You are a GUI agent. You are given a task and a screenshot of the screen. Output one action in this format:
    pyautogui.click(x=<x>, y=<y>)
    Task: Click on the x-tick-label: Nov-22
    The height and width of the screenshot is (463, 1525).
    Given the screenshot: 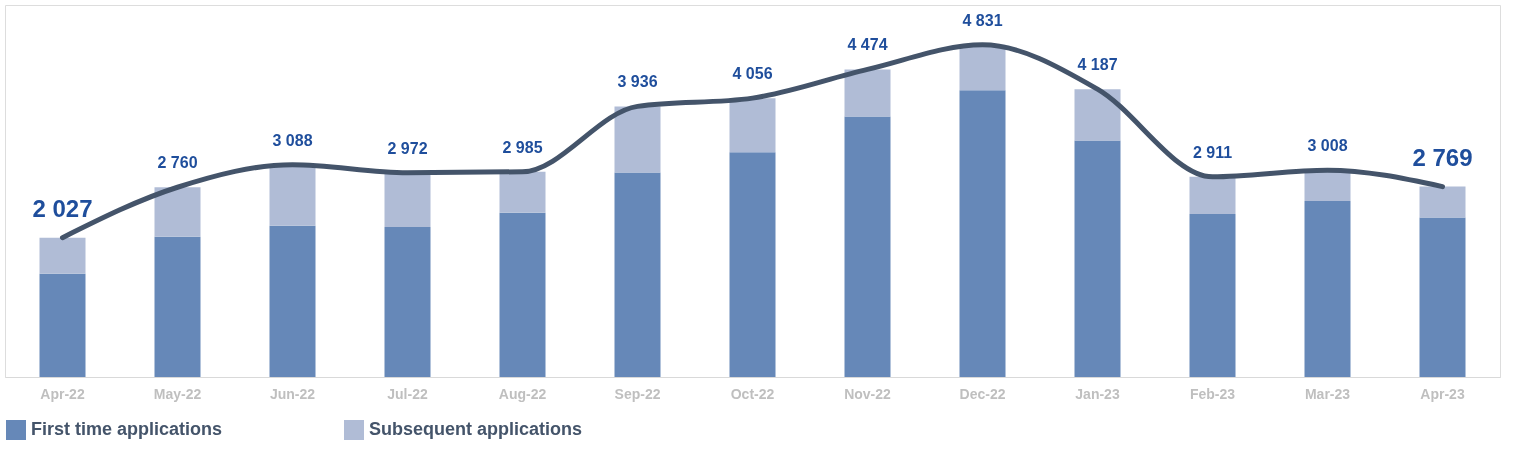 What is the action you would take?
    pyautogui.click(x=868, y=393)
    